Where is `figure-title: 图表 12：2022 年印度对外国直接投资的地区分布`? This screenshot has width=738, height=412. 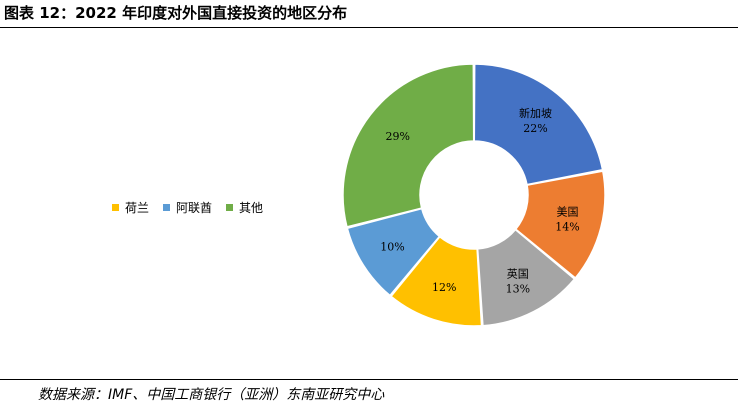
figure-title: 图表 12：2022 年印度对外国直接投资的地区分布 is located at coordinates (176, 13).